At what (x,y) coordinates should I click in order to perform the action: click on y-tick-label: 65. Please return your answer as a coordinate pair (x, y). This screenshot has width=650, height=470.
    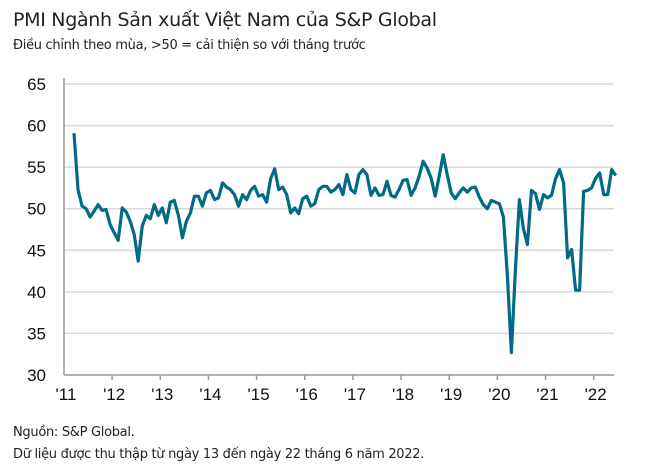
    Looking at the image, I should click on (36, 84).